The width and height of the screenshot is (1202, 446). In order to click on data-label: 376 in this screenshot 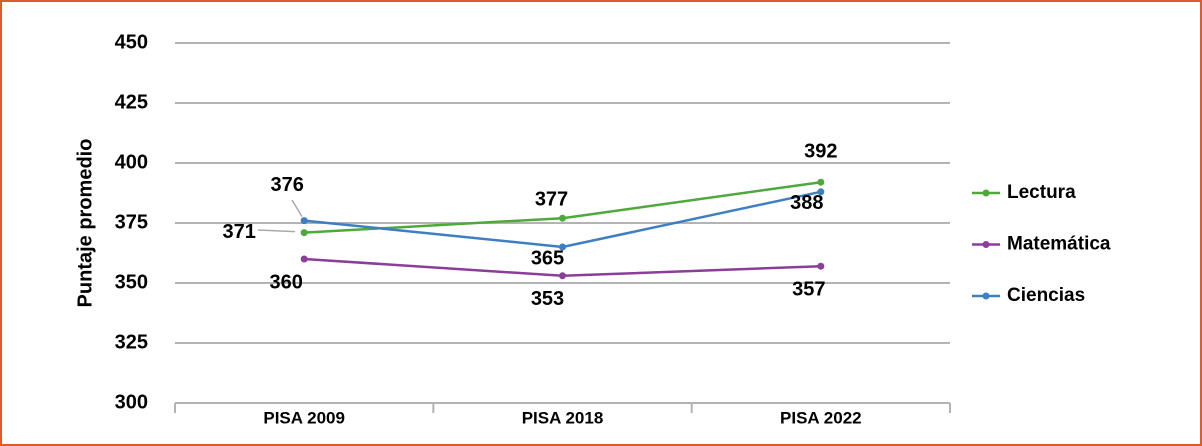, I will do `click(286, 185)`.